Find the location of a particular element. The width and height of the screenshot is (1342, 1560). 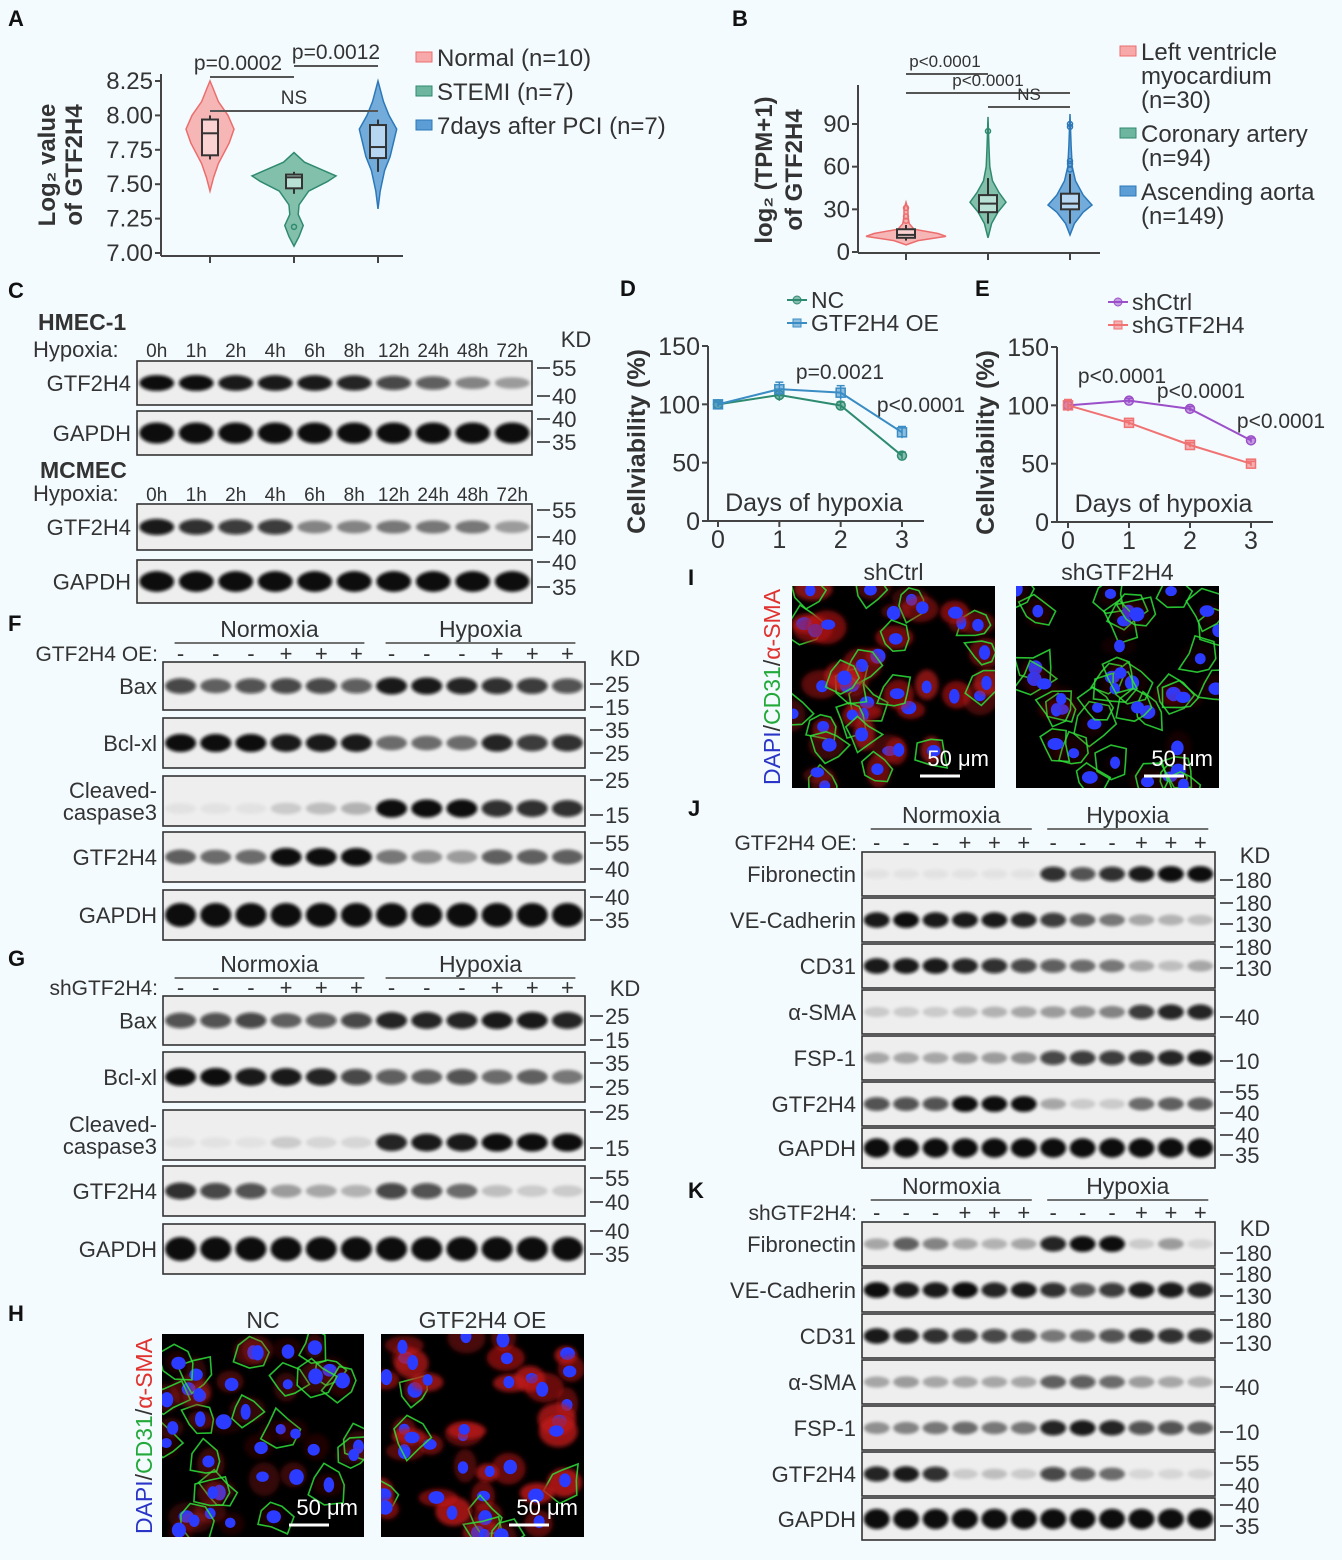

panel-letter-h: H is located at coordinates (16, 1313).